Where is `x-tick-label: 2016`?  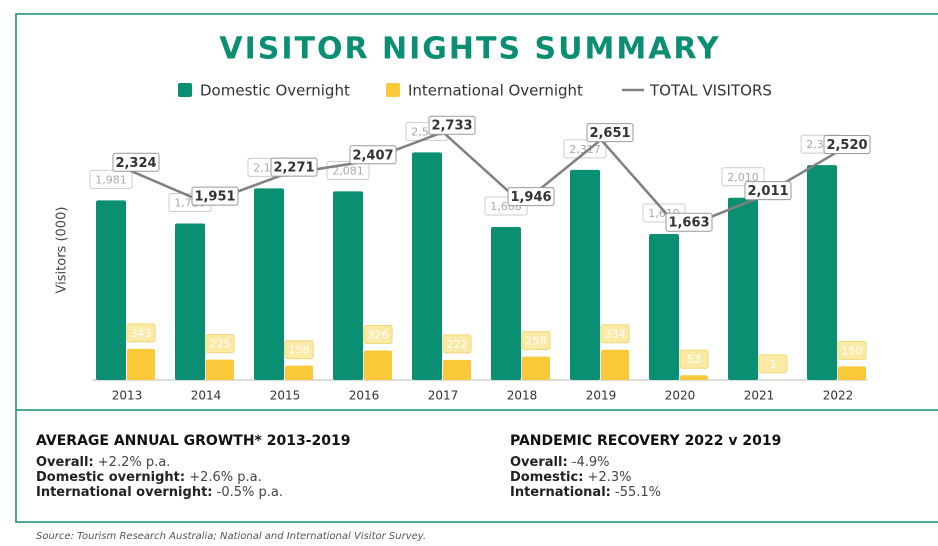 x-tick-label: 2016 is located at coordinates (364, 396).